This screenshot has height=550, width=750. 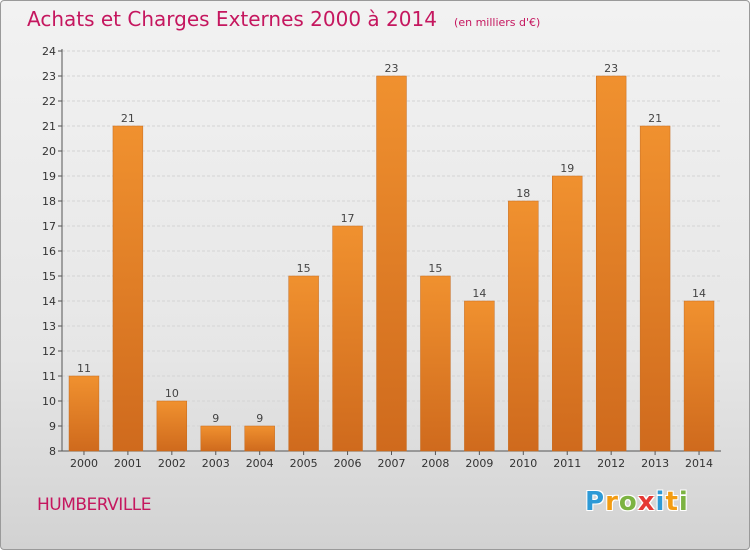 What do you see at coordinates (49, 76) in the screenshot?
I see `y-tick-label: 23` at bounding box center [49, 76].